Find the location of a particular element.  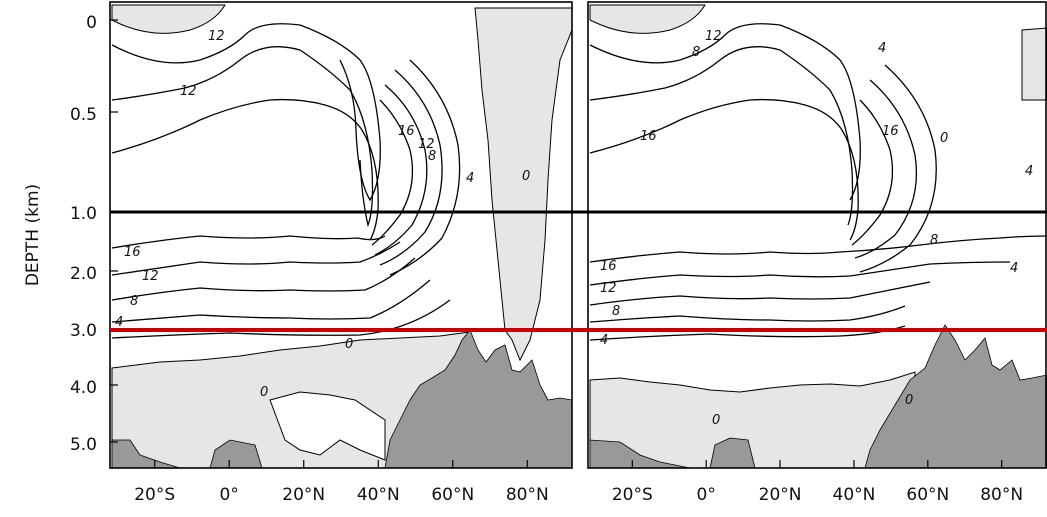

northern-shaded-region is located at coordinates (523, 184).